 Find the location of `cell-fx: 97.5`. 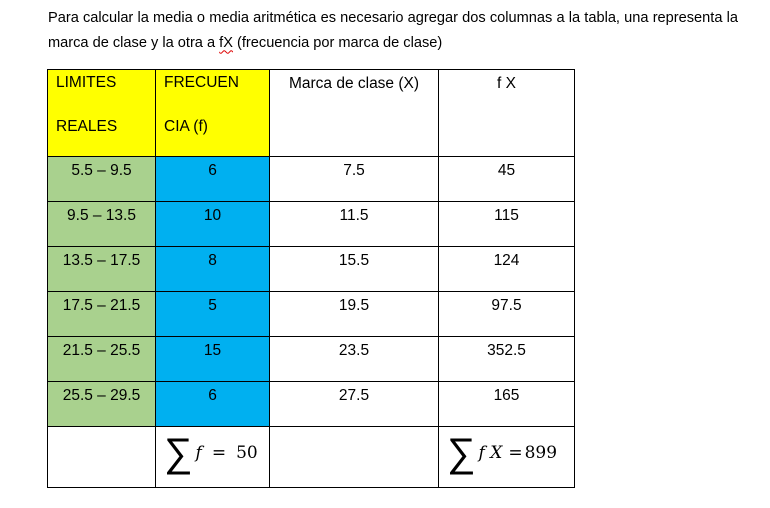

cell-fx: 97.5 is located at coordinates (506, 314).